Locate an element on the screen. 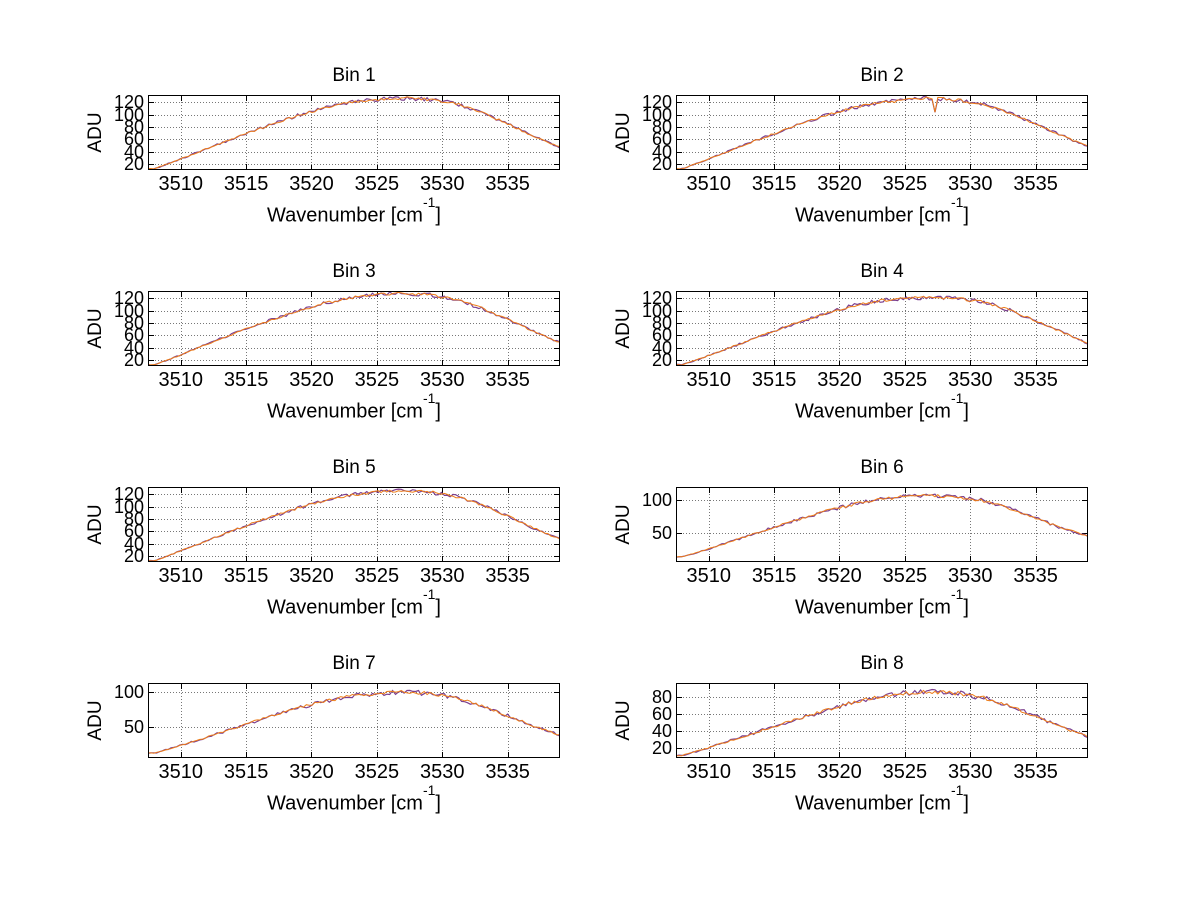 This screenshot has width=1200, height=901. y-tick-labels: 50 100 is located at coordinates (649, 524).